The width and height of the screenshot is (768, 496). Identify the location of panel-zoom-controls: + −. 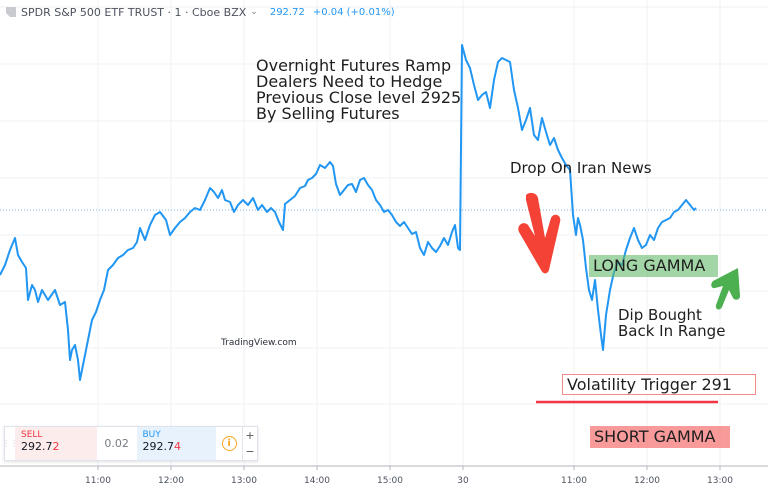
(249, 443).